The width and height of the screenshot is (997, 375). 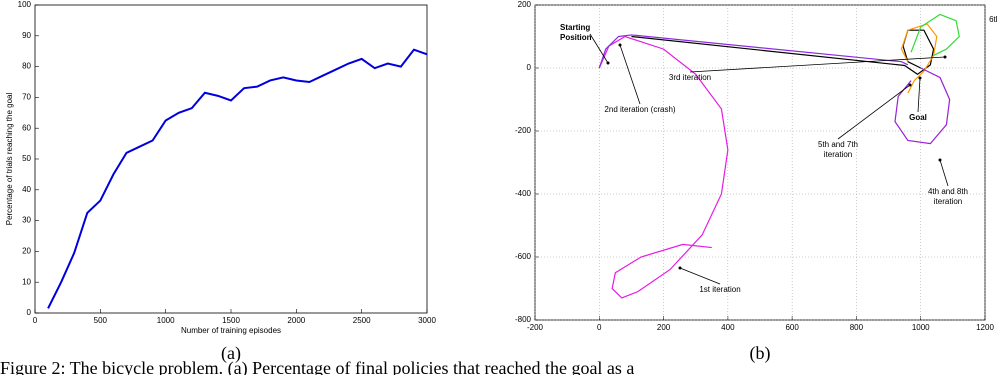 I want to click on y-tick-label: -400, so click(x=523, y=193).